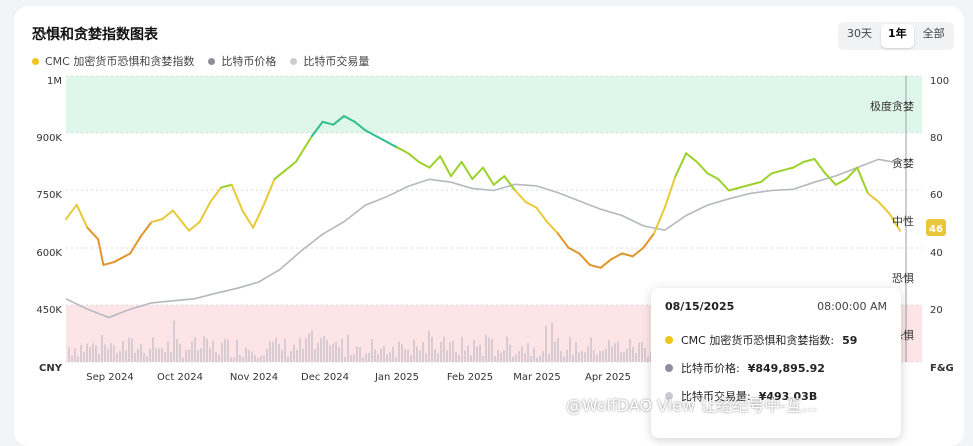  Describe the element at coordinates (242, 61) in the screenshot. I see `legend-item-price: 比特币价格` at that location.